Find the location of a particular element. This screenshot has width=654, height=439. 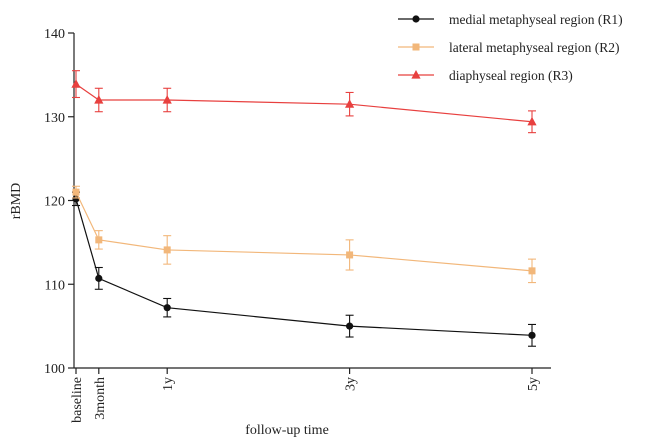

legend-item-3: diaphyseal region (R3) is located at coordinates (485, 75).